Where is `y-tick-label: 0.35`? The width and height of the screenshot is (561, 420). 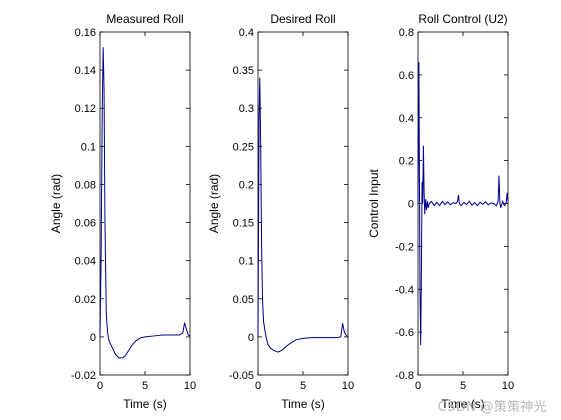 y-tick-label: 0.35 is located at coordinates (243, 71).